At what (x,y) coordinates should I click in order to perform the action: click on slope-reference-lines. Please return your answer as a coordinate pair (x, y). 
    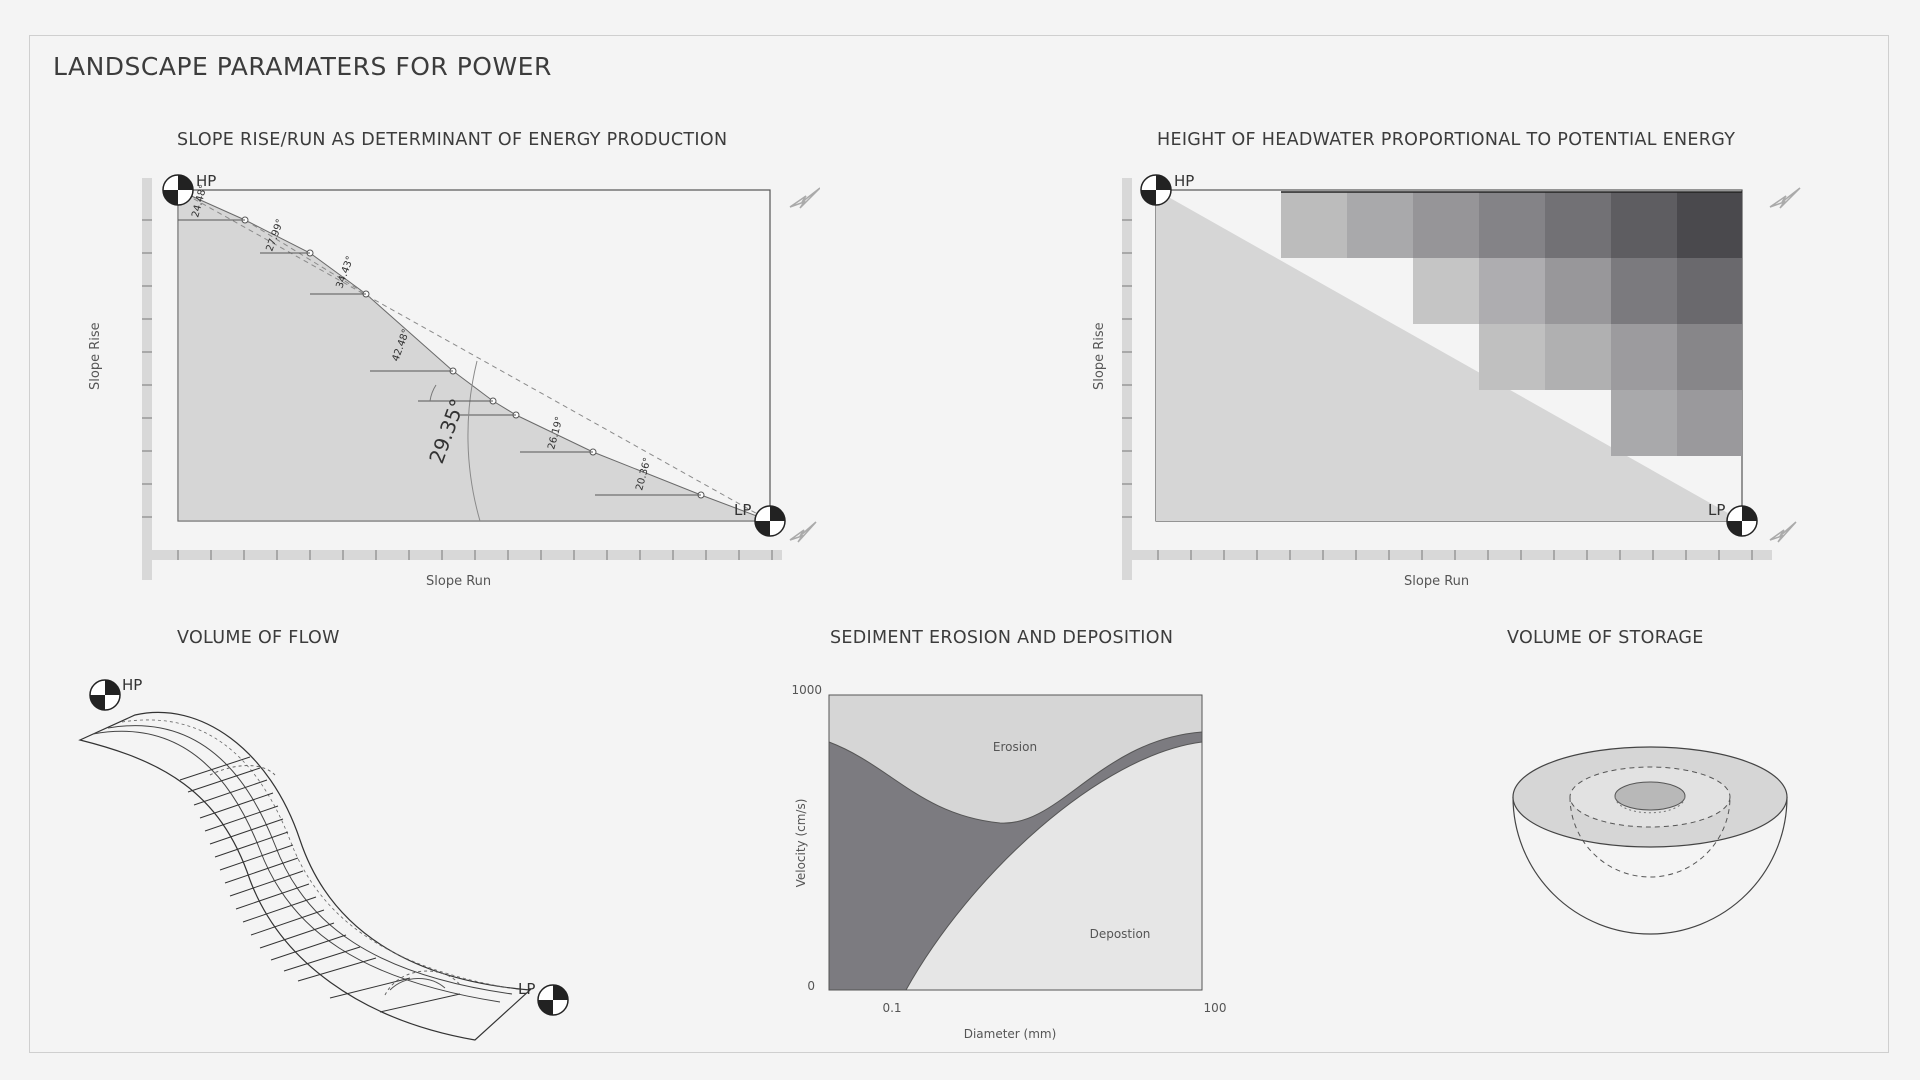
    Looking at the image, I should click on (439, 357).